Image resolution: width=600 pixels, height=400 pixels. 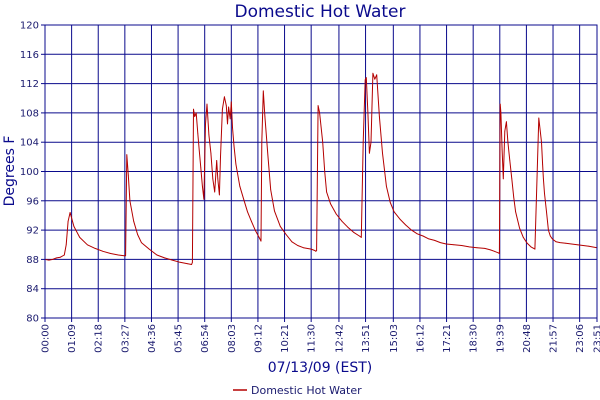 What do you see at coordinates (366, 338) in the screenshot?
I see `x-tick-label: 13:51` at bounding box center [366, 338].